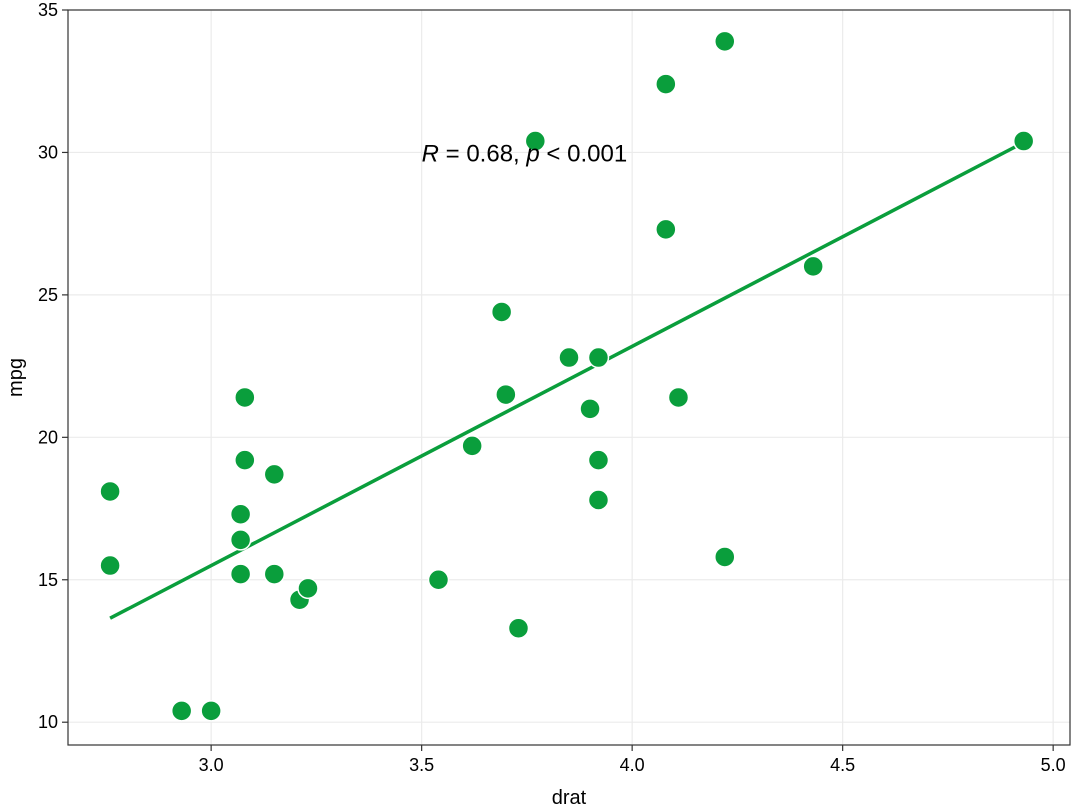 This screenshot has width=1080, height=810. Describe the element at coordinates (421, 765) in the screenshot. I see `x-tick-label-1: 3.5` at that location.